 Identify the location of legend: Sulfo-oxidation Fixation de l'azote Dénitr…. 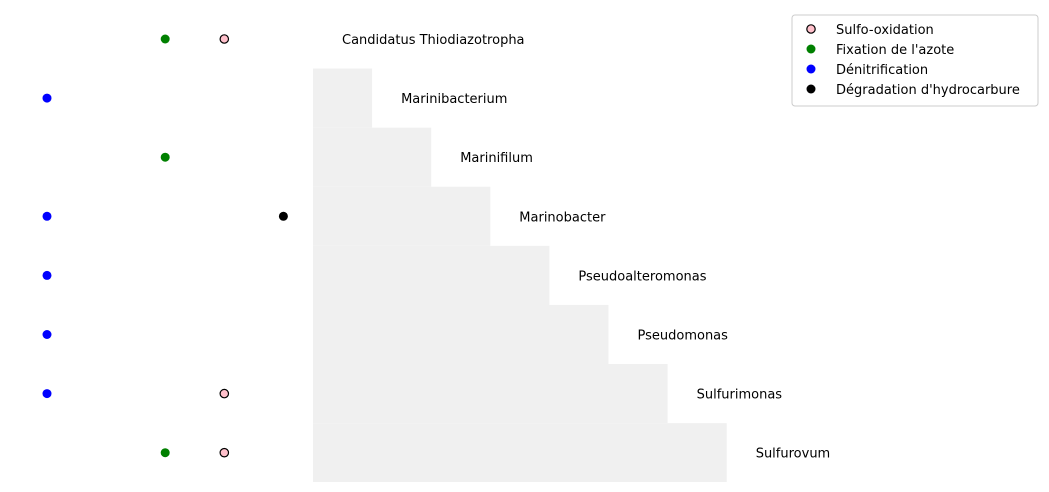
(915, 60).